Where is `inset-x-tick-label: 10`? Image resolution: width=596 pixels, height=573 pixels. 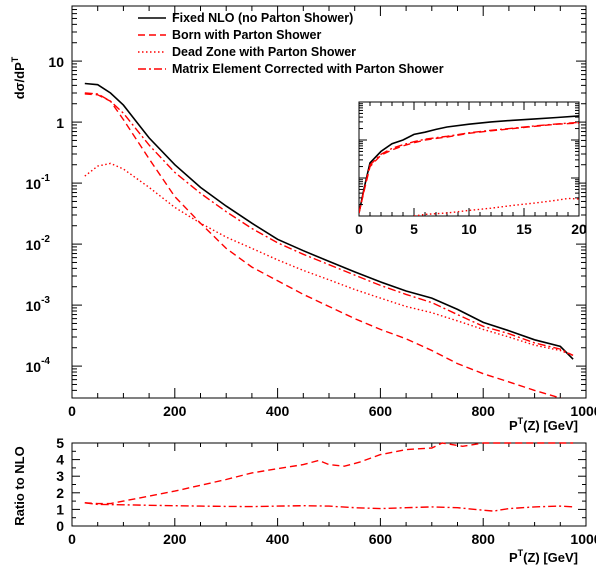
inset-x-tick-label: 10 is located at coordinates (469, 229).